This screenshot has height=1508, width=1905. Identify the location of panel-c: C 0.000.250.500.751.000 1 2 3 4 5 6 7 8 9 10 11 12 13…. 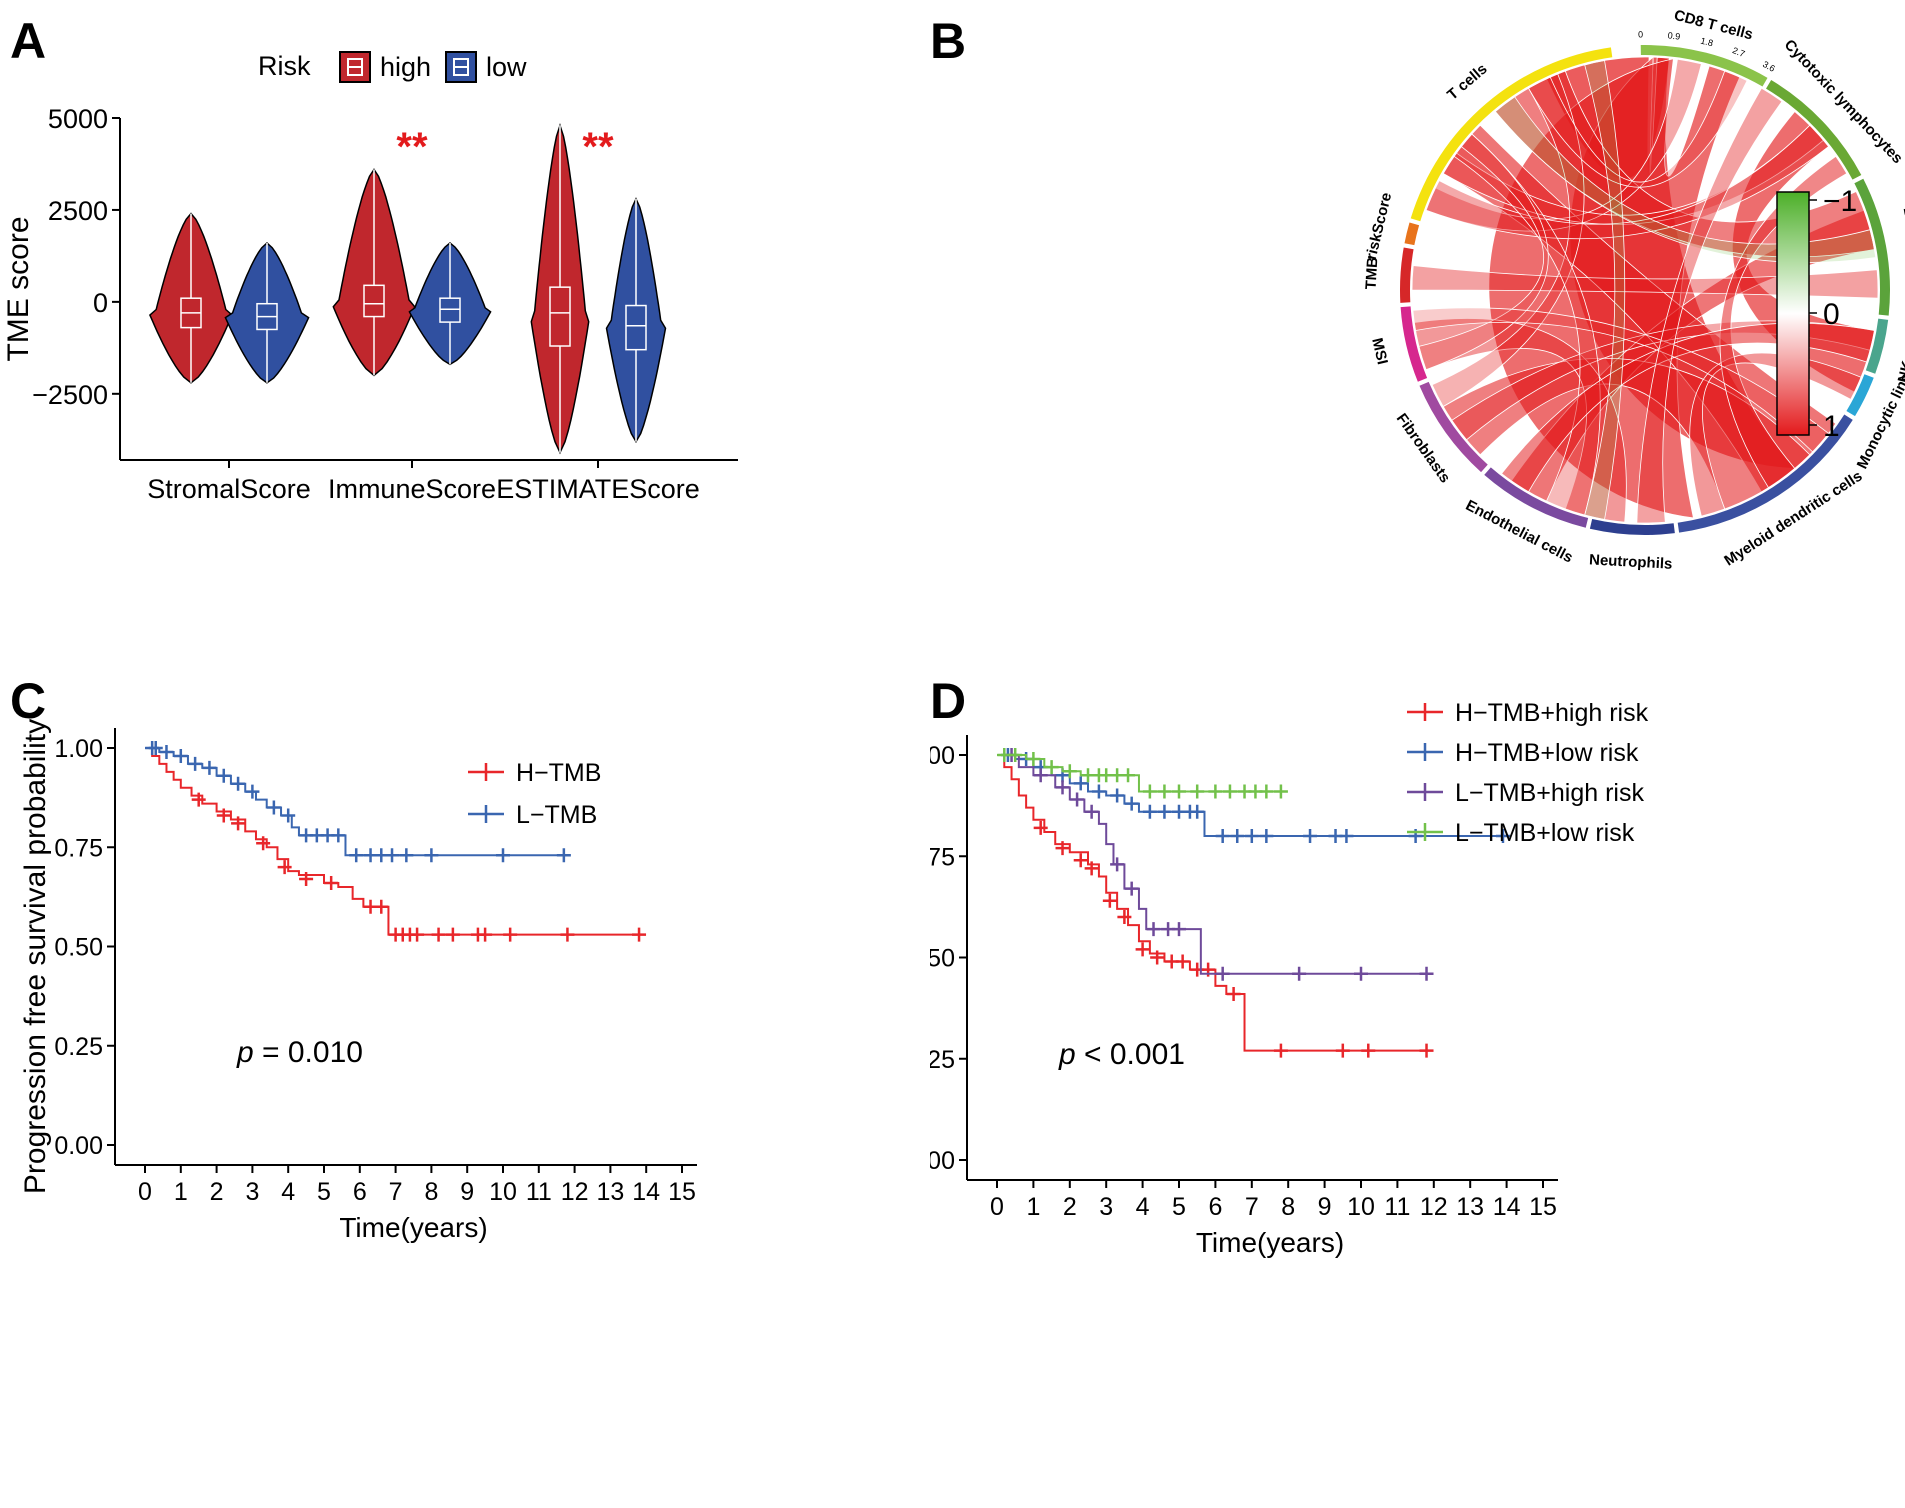
(353, 958).